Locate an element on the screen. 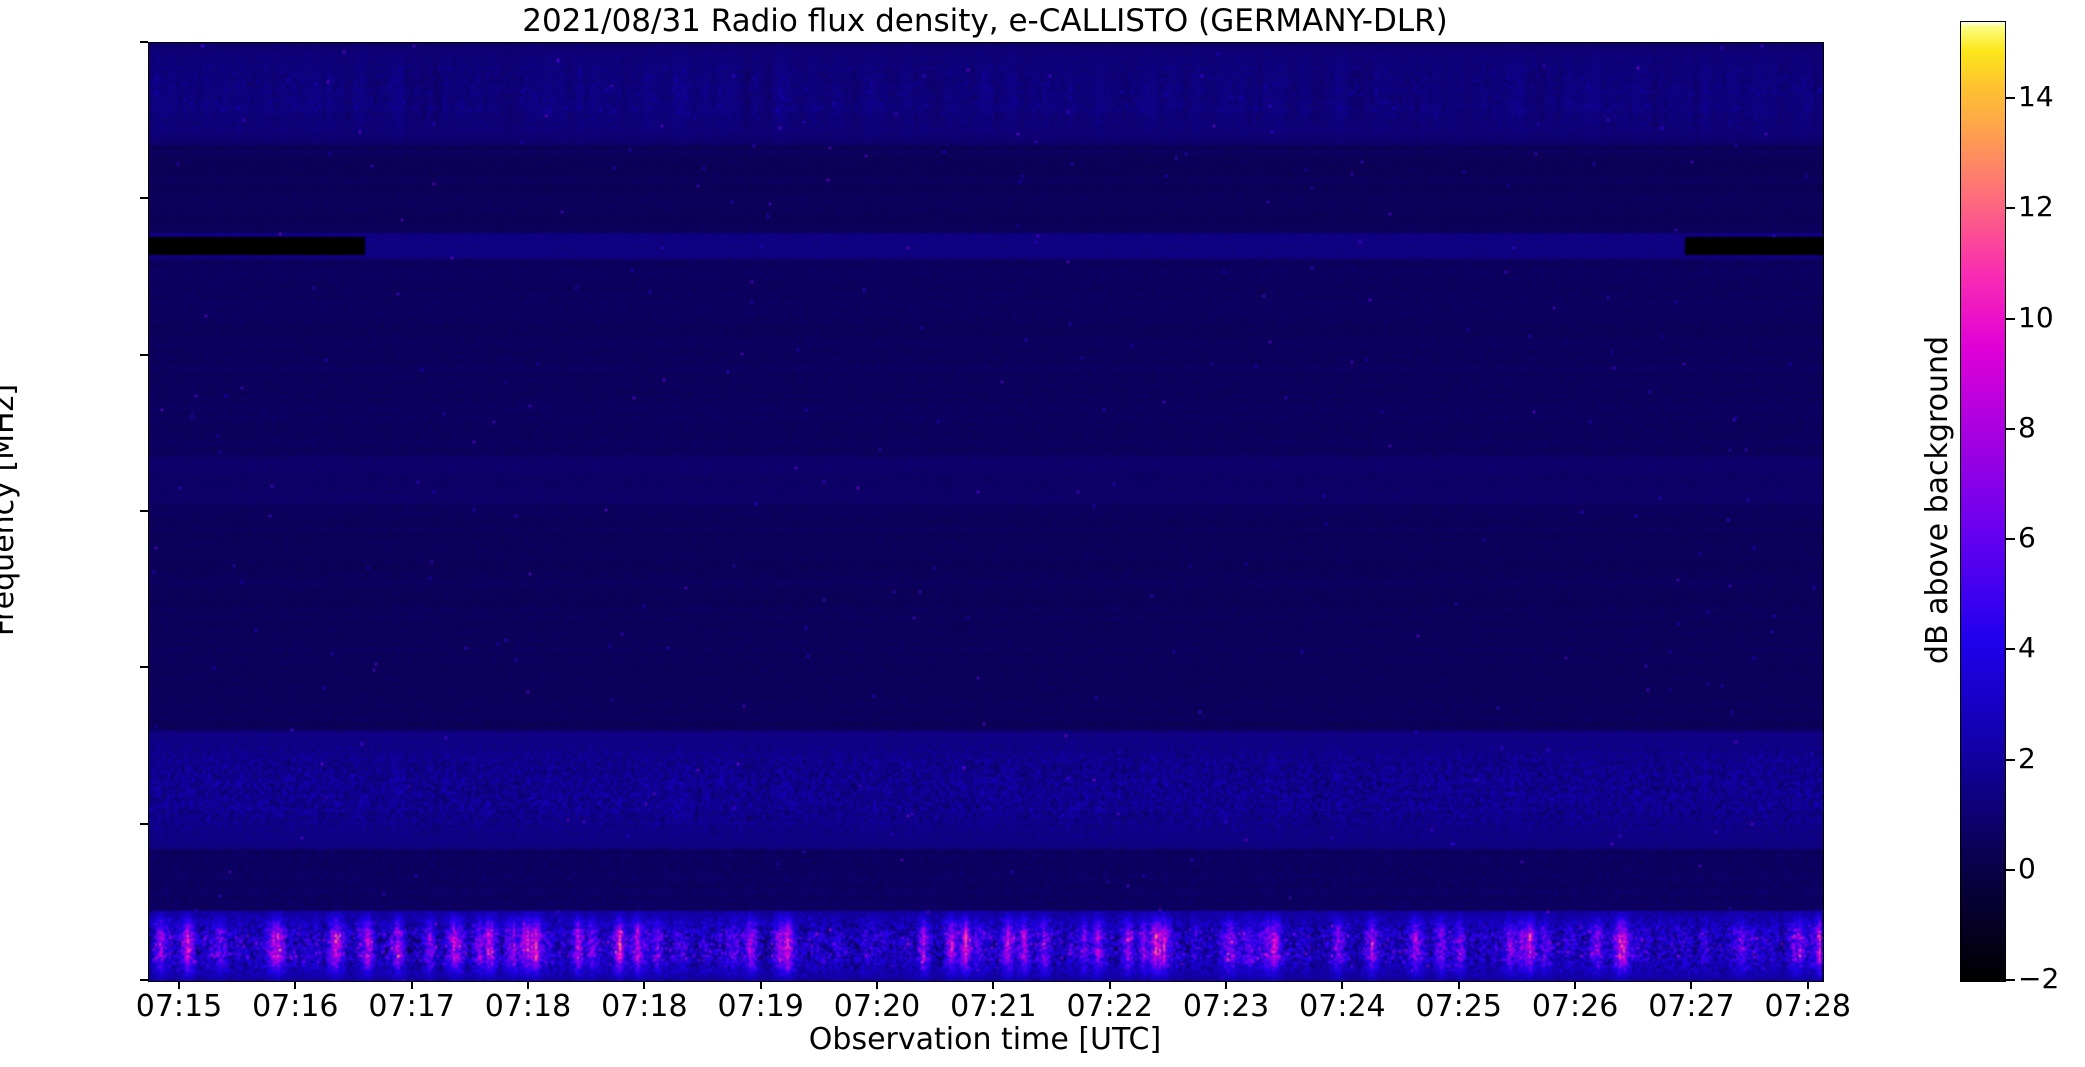  colorbar-tick-label: 4 is located at coordinates (2027, 648).